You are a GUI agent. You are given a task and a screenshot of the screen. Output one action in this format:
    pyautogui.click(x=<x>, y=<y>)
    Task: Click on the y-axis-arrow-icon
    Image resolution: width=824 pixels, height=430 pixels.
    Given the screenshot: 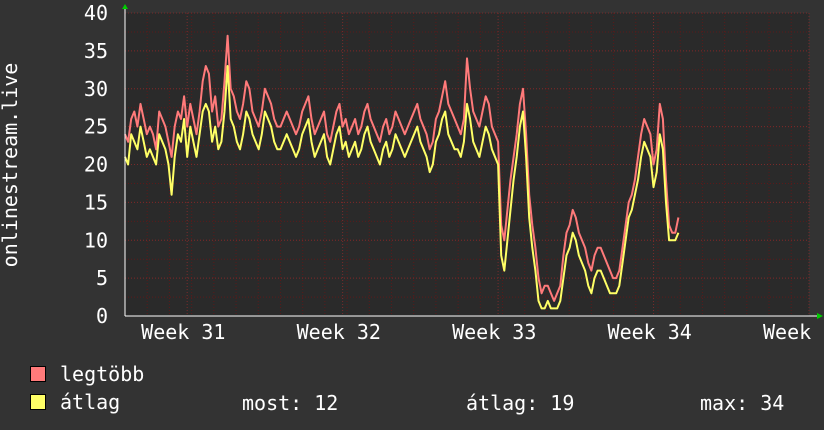 What is the action you would take?
    pyautogui.click(x=125, y=6)
    